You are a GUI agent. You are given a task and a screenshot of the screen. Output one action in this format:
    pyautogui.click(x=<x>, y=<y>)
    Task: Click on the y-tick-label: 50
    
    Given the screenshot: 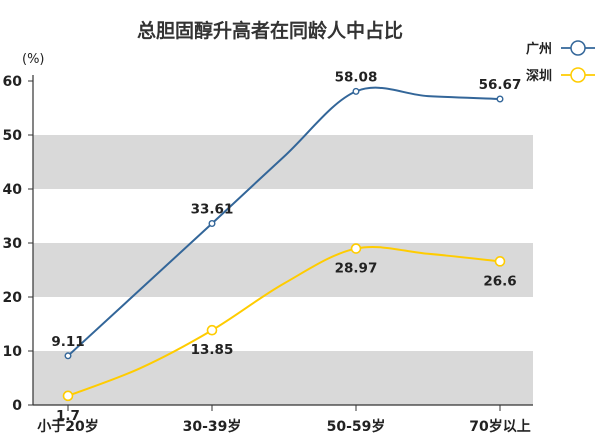 What is the action you would take?
    pyautogui.click(x=13, y=136)
    